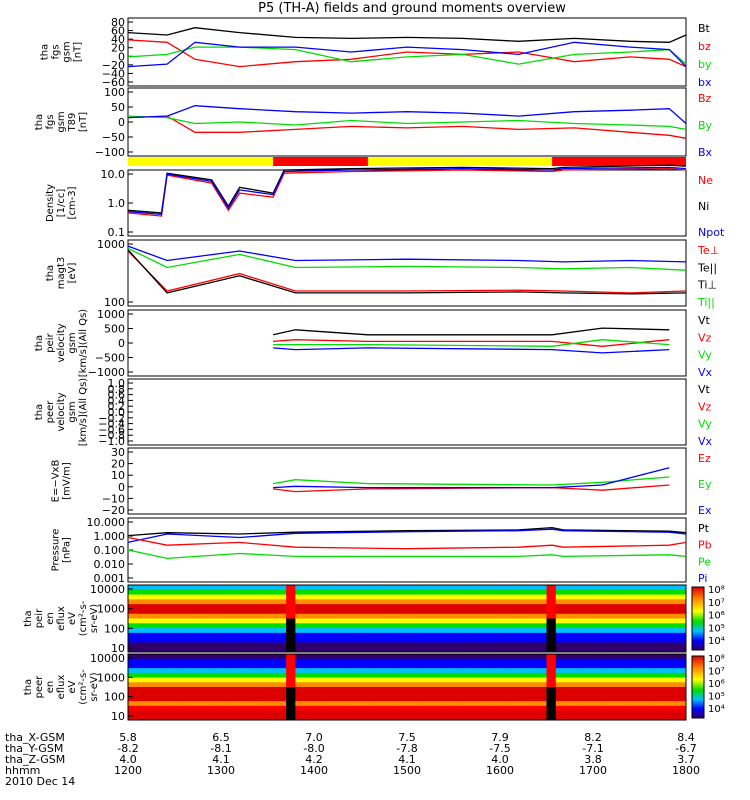  Describe the element at coordinates (118, 31) in the screenshot. I see `y-tick-label: 60` at that location.